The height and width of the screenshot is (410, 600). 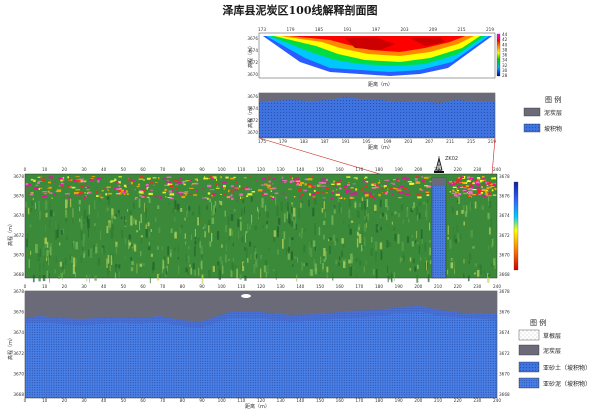 What do you see at coordinates (399, 400) in the screenshot?
I see `interp-x-tick-label-bottom: 190` at bounding box center [399, 400].